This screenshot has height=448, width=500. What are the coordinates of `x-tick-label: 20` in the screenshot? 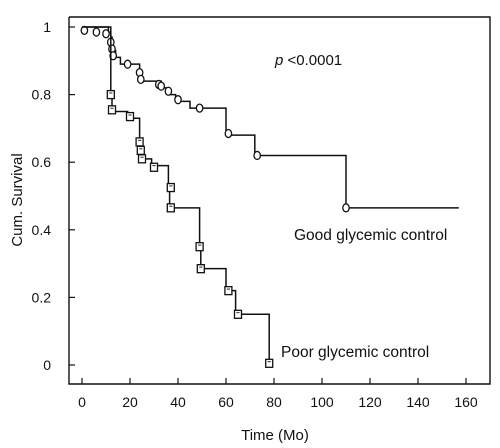 It's located at (130, 402).